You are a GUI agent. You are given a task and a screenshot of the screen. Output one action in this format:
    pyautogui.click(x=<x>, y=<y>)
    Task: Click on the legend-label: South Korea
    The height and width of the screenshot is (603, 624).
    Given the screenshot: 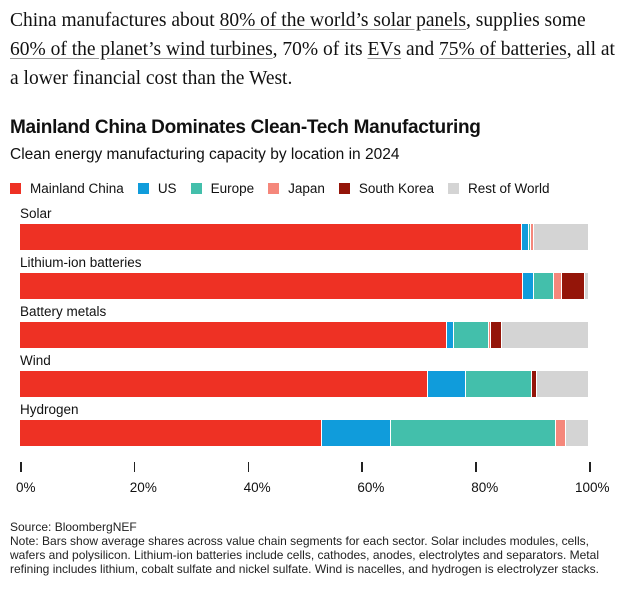 What is the action you would take?
    pyautogui.click(x=396, y=188)
    